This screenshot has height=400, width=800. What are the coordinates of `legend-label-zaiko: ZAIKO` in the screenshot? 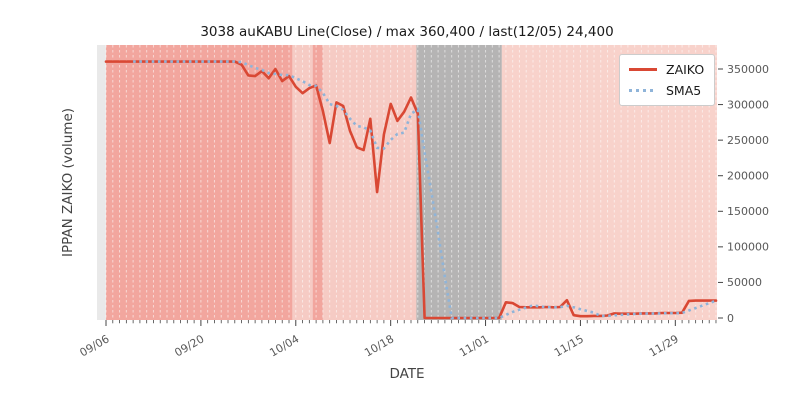 It's located at (685, 69).